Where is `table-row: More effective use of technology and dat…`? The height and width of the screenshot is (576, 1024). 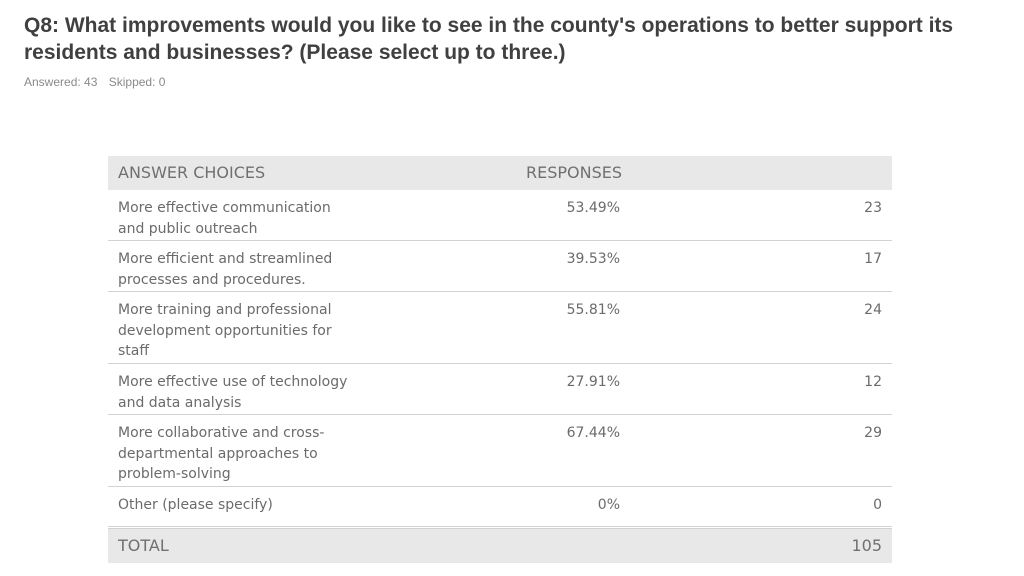
table-row: More effective use of technology and dat… is located at coordinates (500, 389).